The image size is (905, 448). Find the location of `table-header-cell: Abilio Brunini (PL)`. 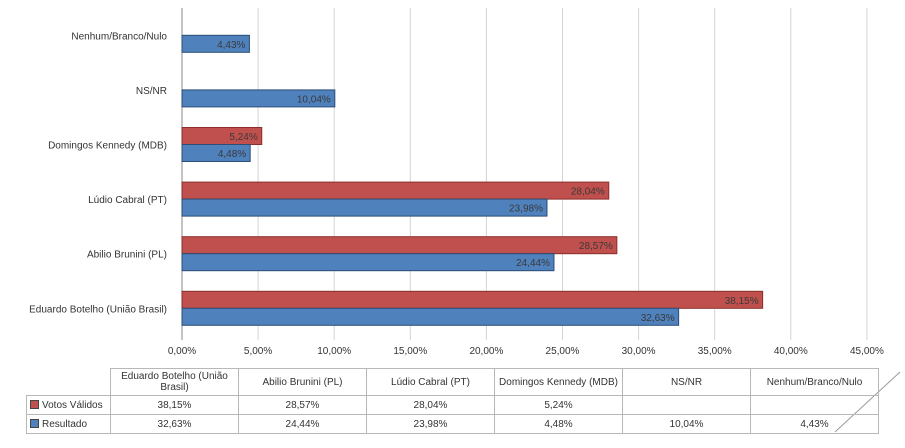

table-header-cell: Abilio Brunini (PL) is located at coordinates (302, 382).